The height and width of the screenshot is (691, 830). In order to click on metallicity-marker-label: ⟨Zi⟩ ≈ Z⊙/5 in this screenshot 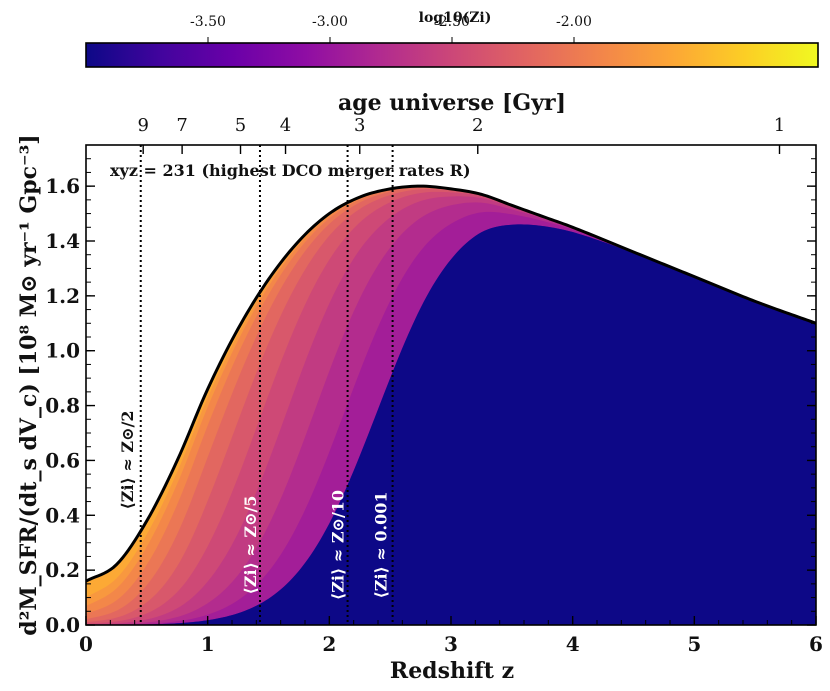, I will do `click(250, 545)`.